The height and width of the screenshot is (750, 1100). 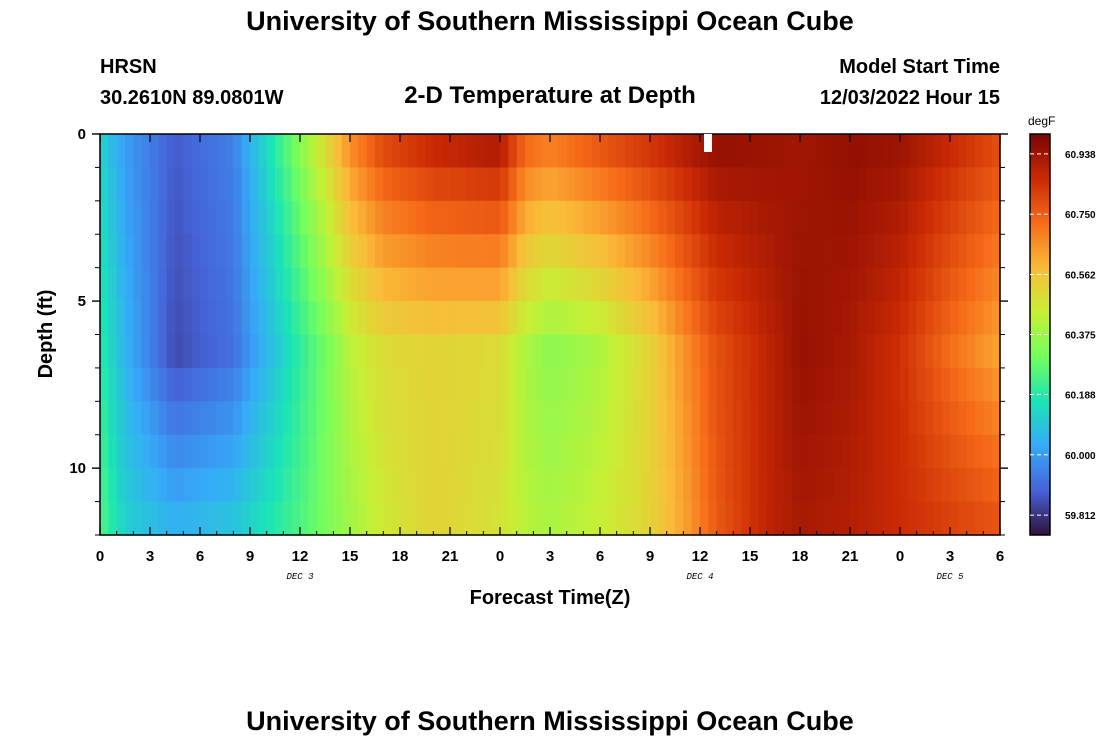 What do you see at coordinates (800, 556) in the screenshot?
I see `x-tick-label: 18` at bounding box center [800, 556].